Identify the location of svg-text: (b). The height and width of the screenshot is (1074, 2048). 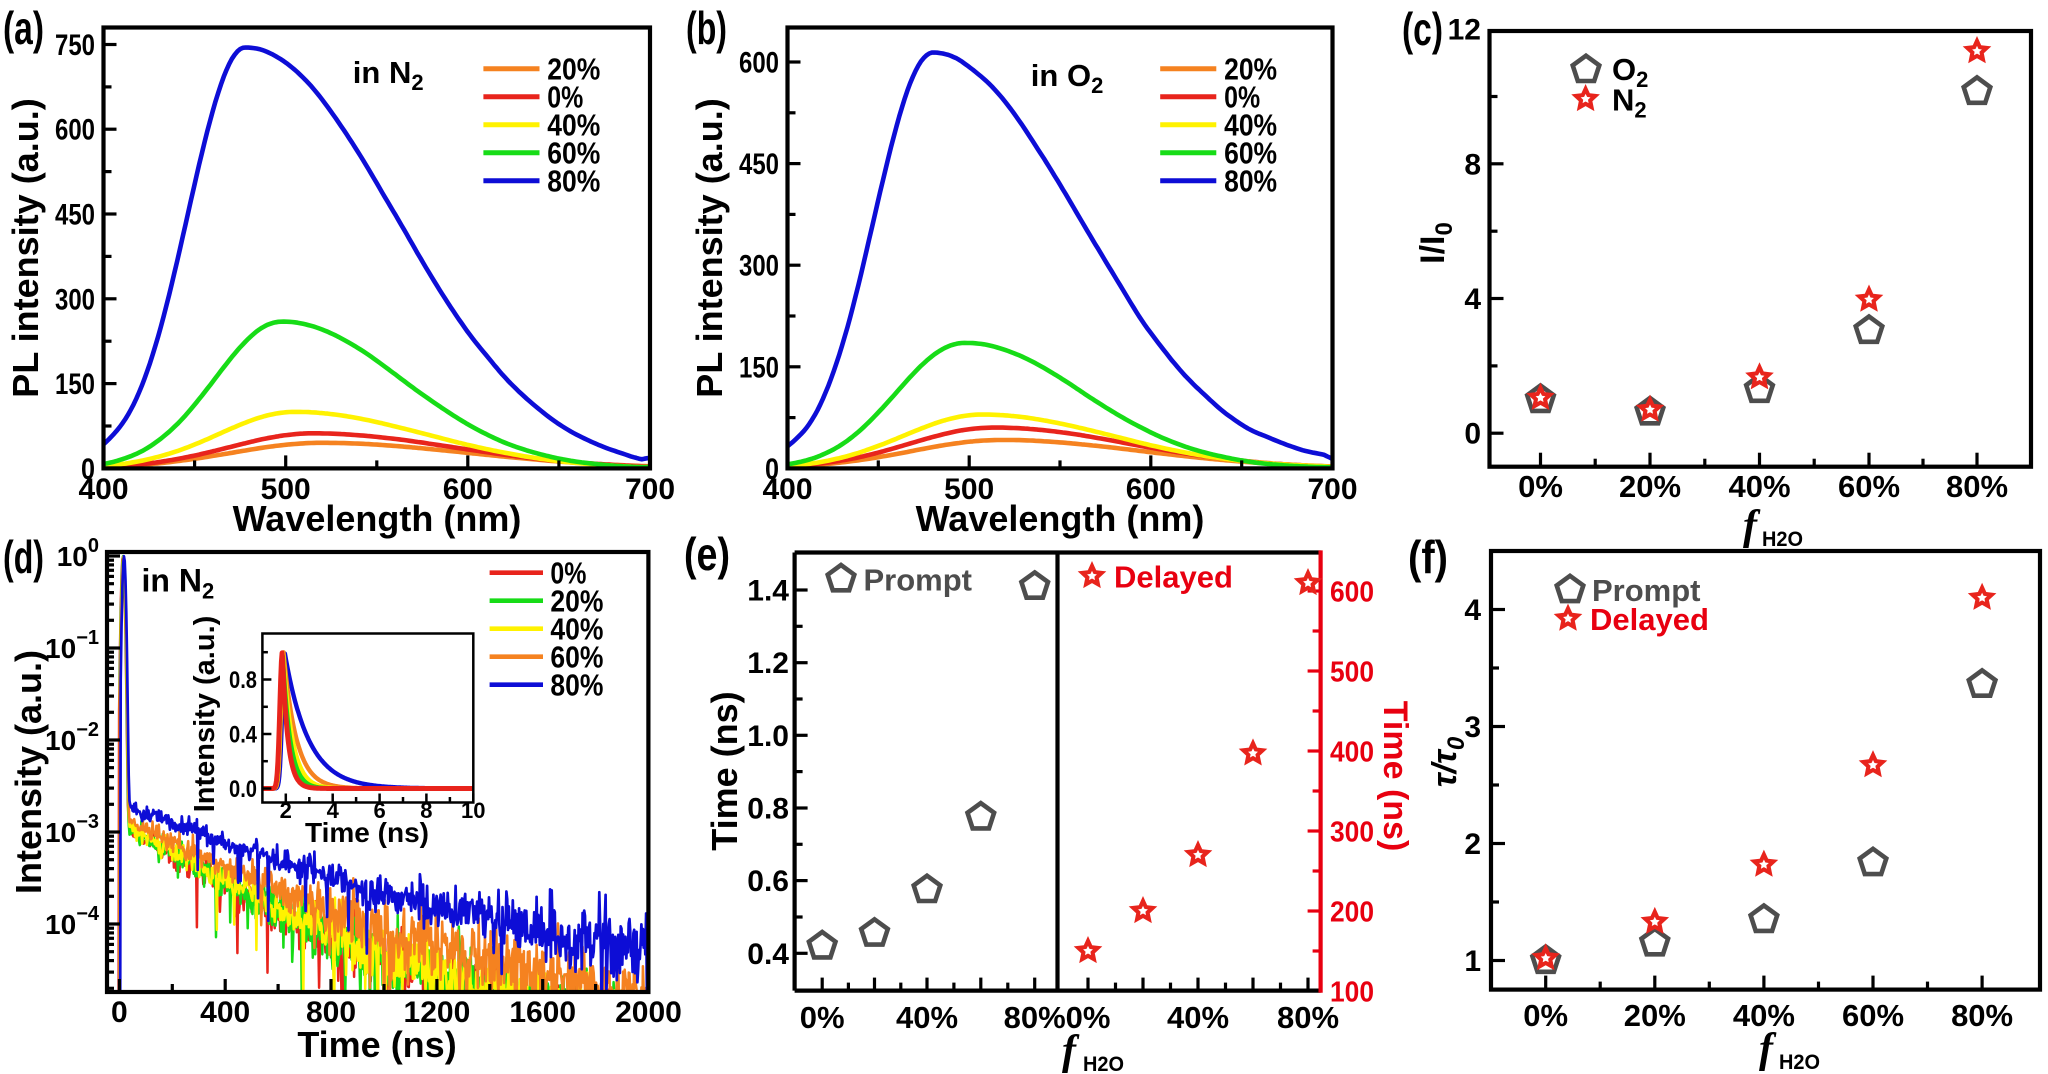
(706, 28).